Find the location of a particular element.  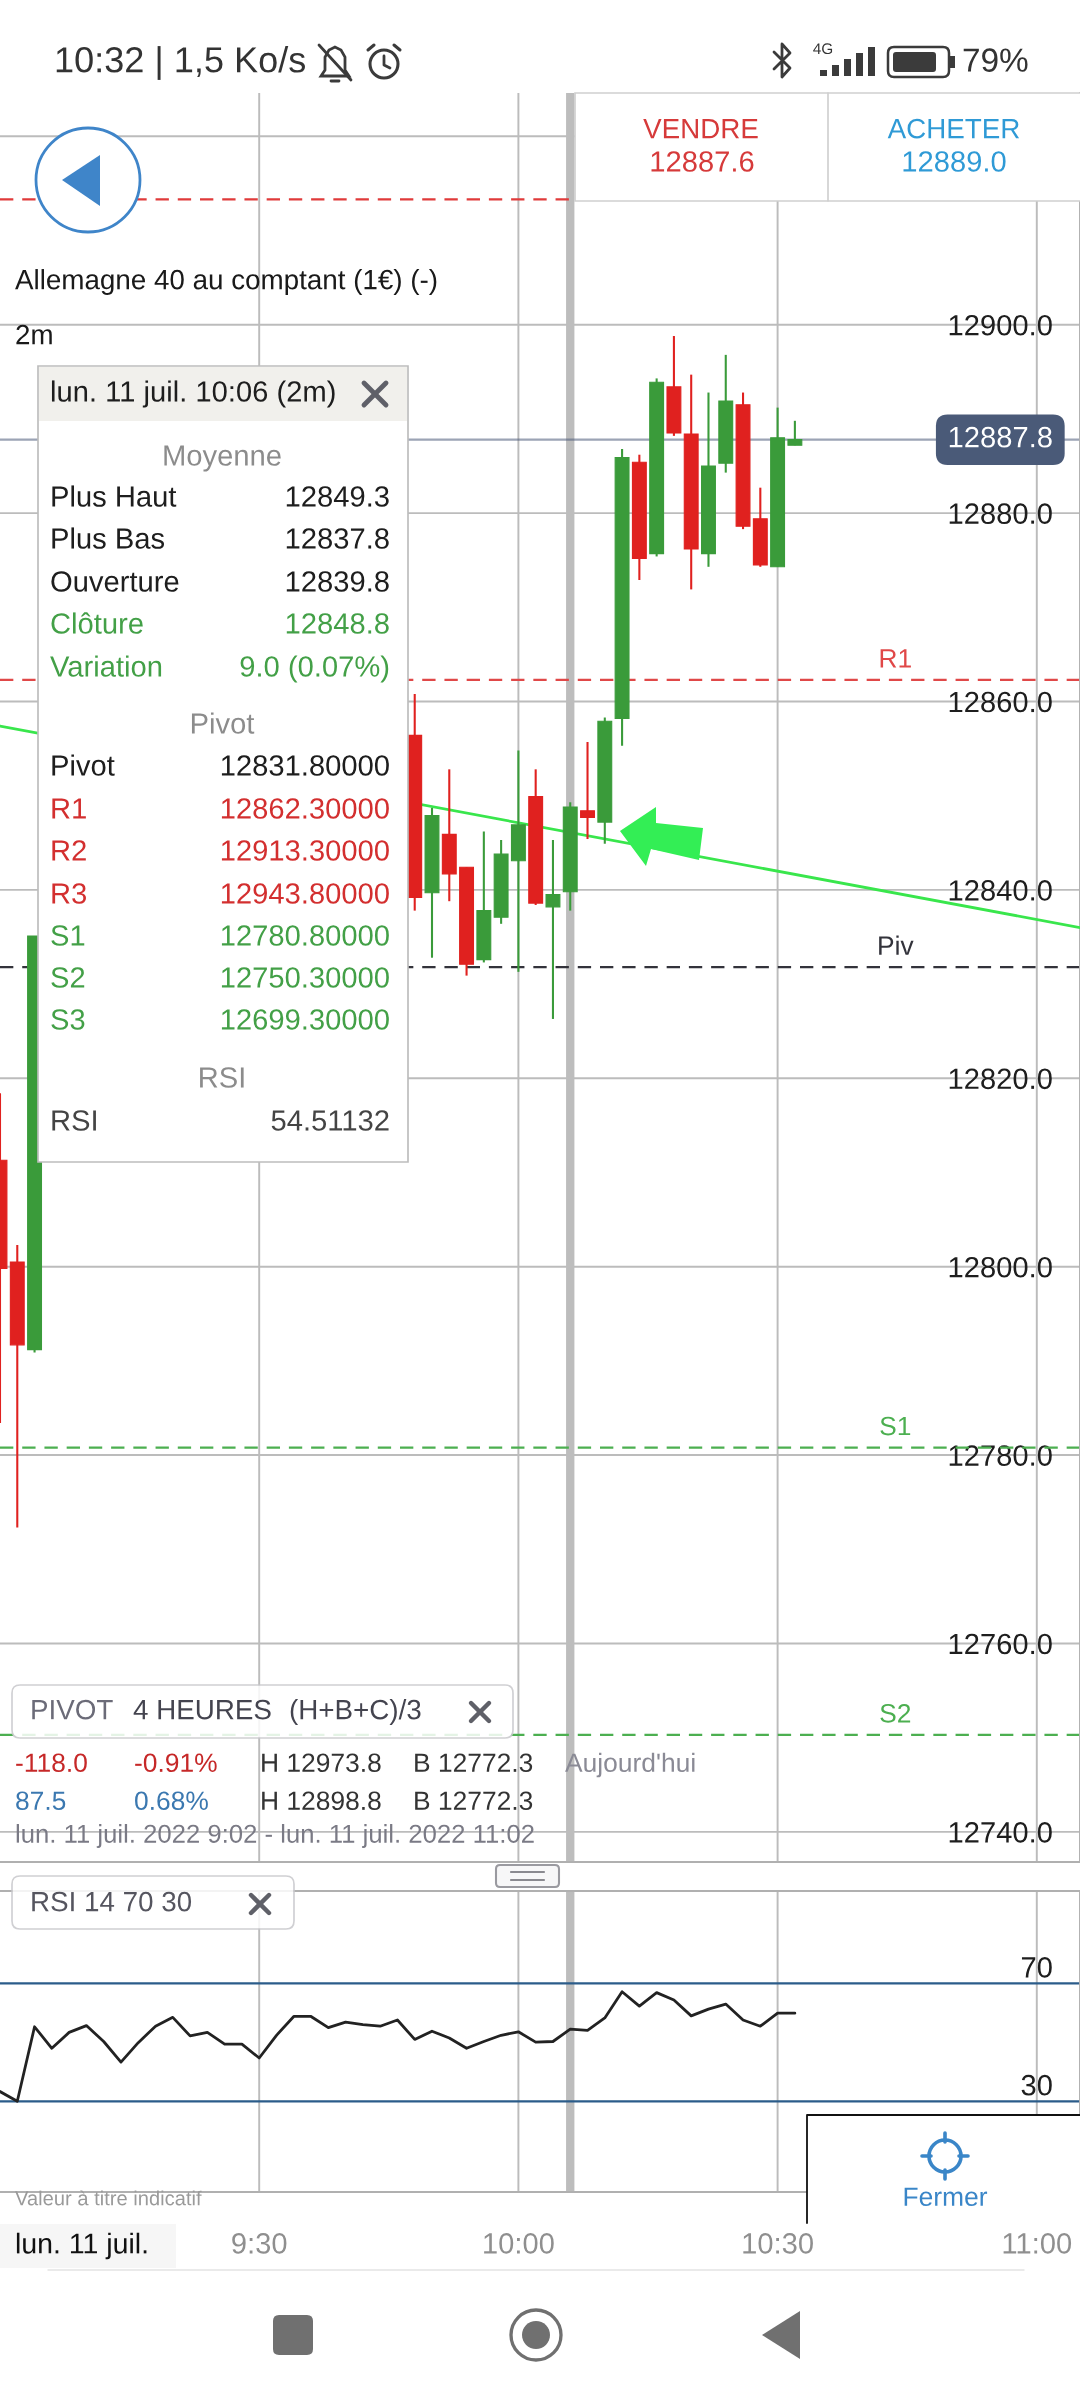

annotation: 4 HEURES is located at coordinates (202, 1709).